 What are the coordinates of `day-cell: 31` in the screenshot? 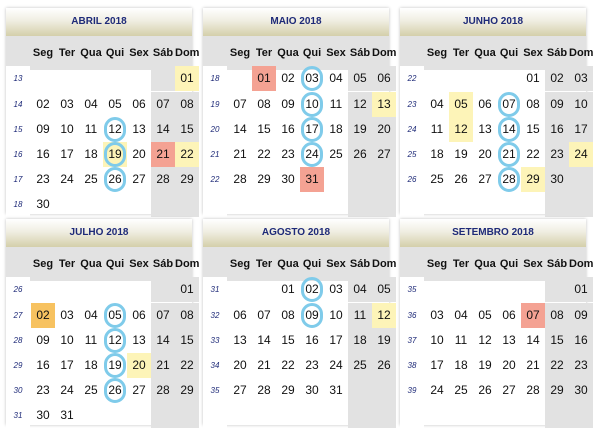 It's located at (312, 179).